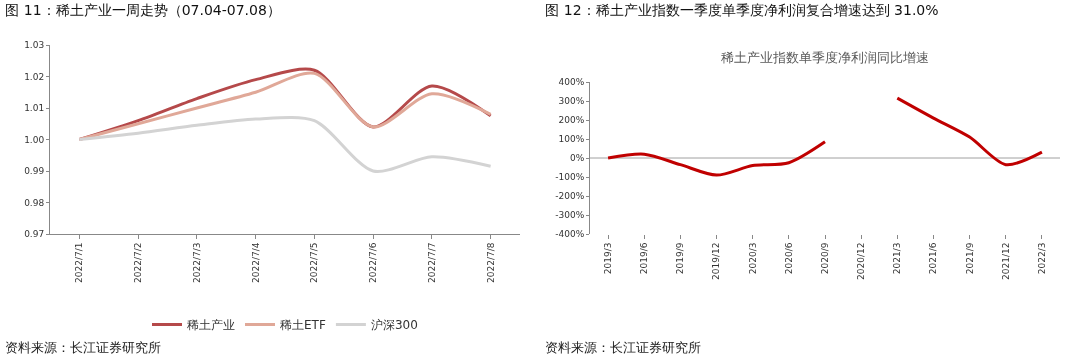 Image resolution: width=1080 pixels, height=362 pixels. Describe the element at coordinates (644, 258) in the screenshot. I see `x-tick-label: 2019/6` at that location.